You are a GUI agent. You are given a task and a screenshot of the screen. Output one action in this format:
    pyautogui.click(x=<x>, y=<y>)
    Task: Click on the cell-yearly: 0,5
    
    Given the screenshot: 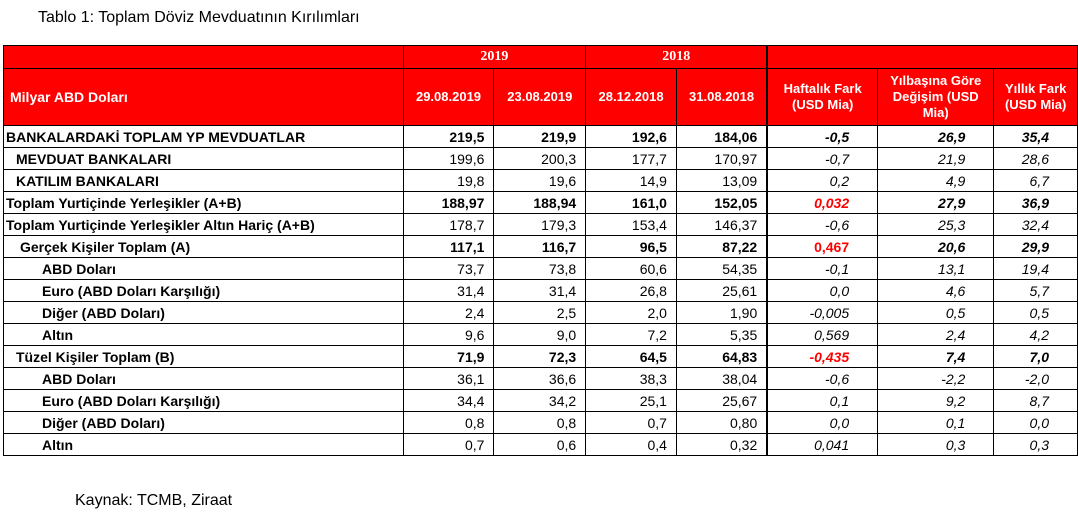 What is the action you would take?
    pyautogui.click(x=1035, y=312)
    